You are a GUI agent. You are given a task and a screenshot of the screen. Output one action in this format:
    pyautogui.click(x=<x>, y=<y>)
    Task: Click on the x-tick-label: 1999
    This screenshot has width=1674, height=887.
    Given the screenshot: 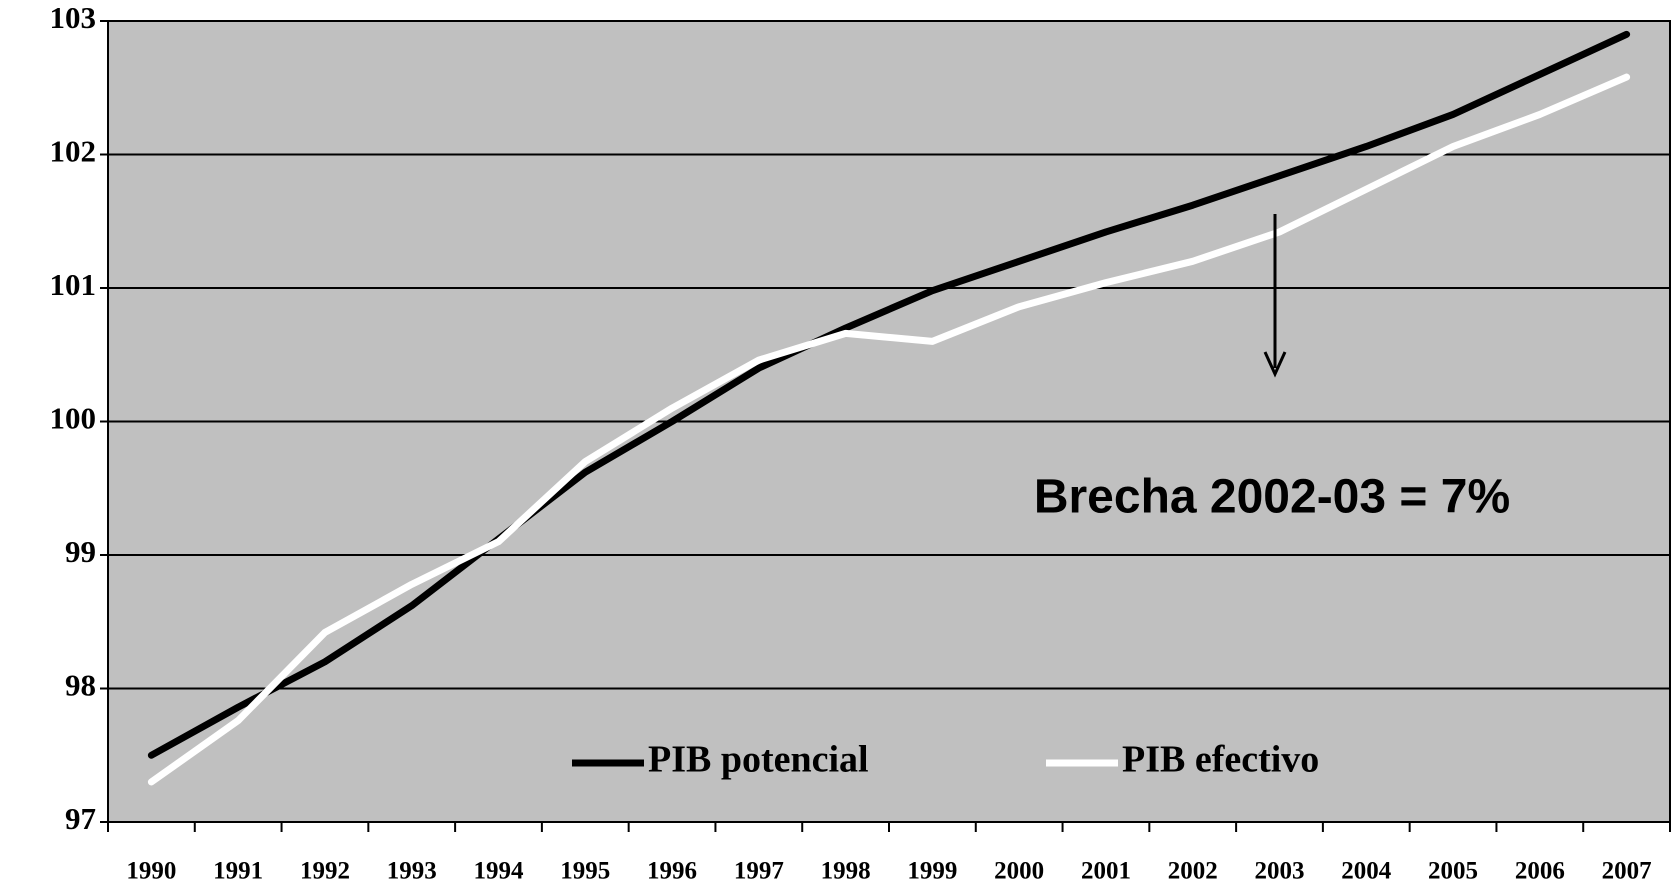 What is the action you would take?
    pyautogui.click(x=932, y=871)
    